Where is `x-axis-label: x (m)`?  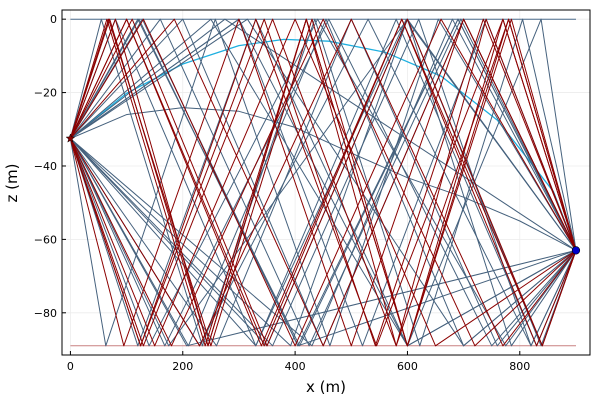
x-axis-label: x (m) is located at coordinates (326, 387).